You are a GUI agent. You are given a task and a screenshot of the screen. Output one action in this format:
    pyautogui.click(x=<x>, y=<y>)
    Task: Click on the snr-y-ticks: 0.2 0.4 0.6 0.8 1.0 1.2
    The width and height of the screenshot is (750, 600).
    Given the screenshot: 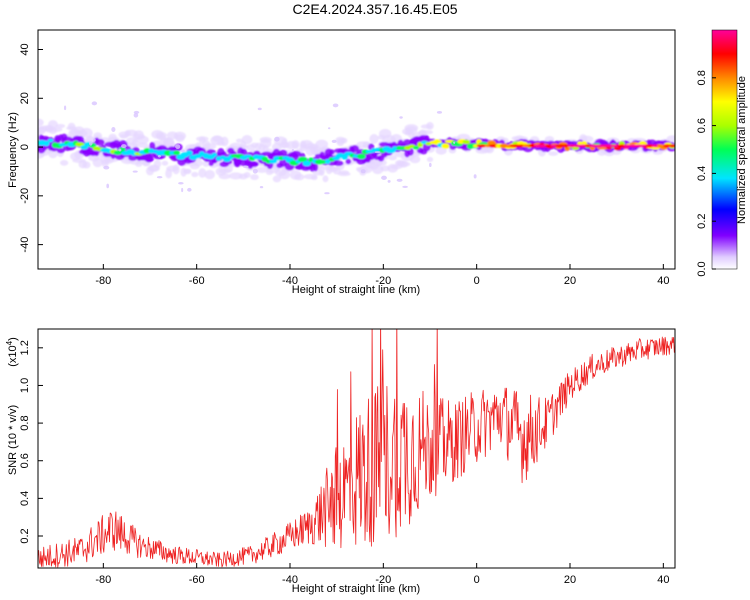 What is the action you would take?
    pyautogui.click(x=31, y=442)
    